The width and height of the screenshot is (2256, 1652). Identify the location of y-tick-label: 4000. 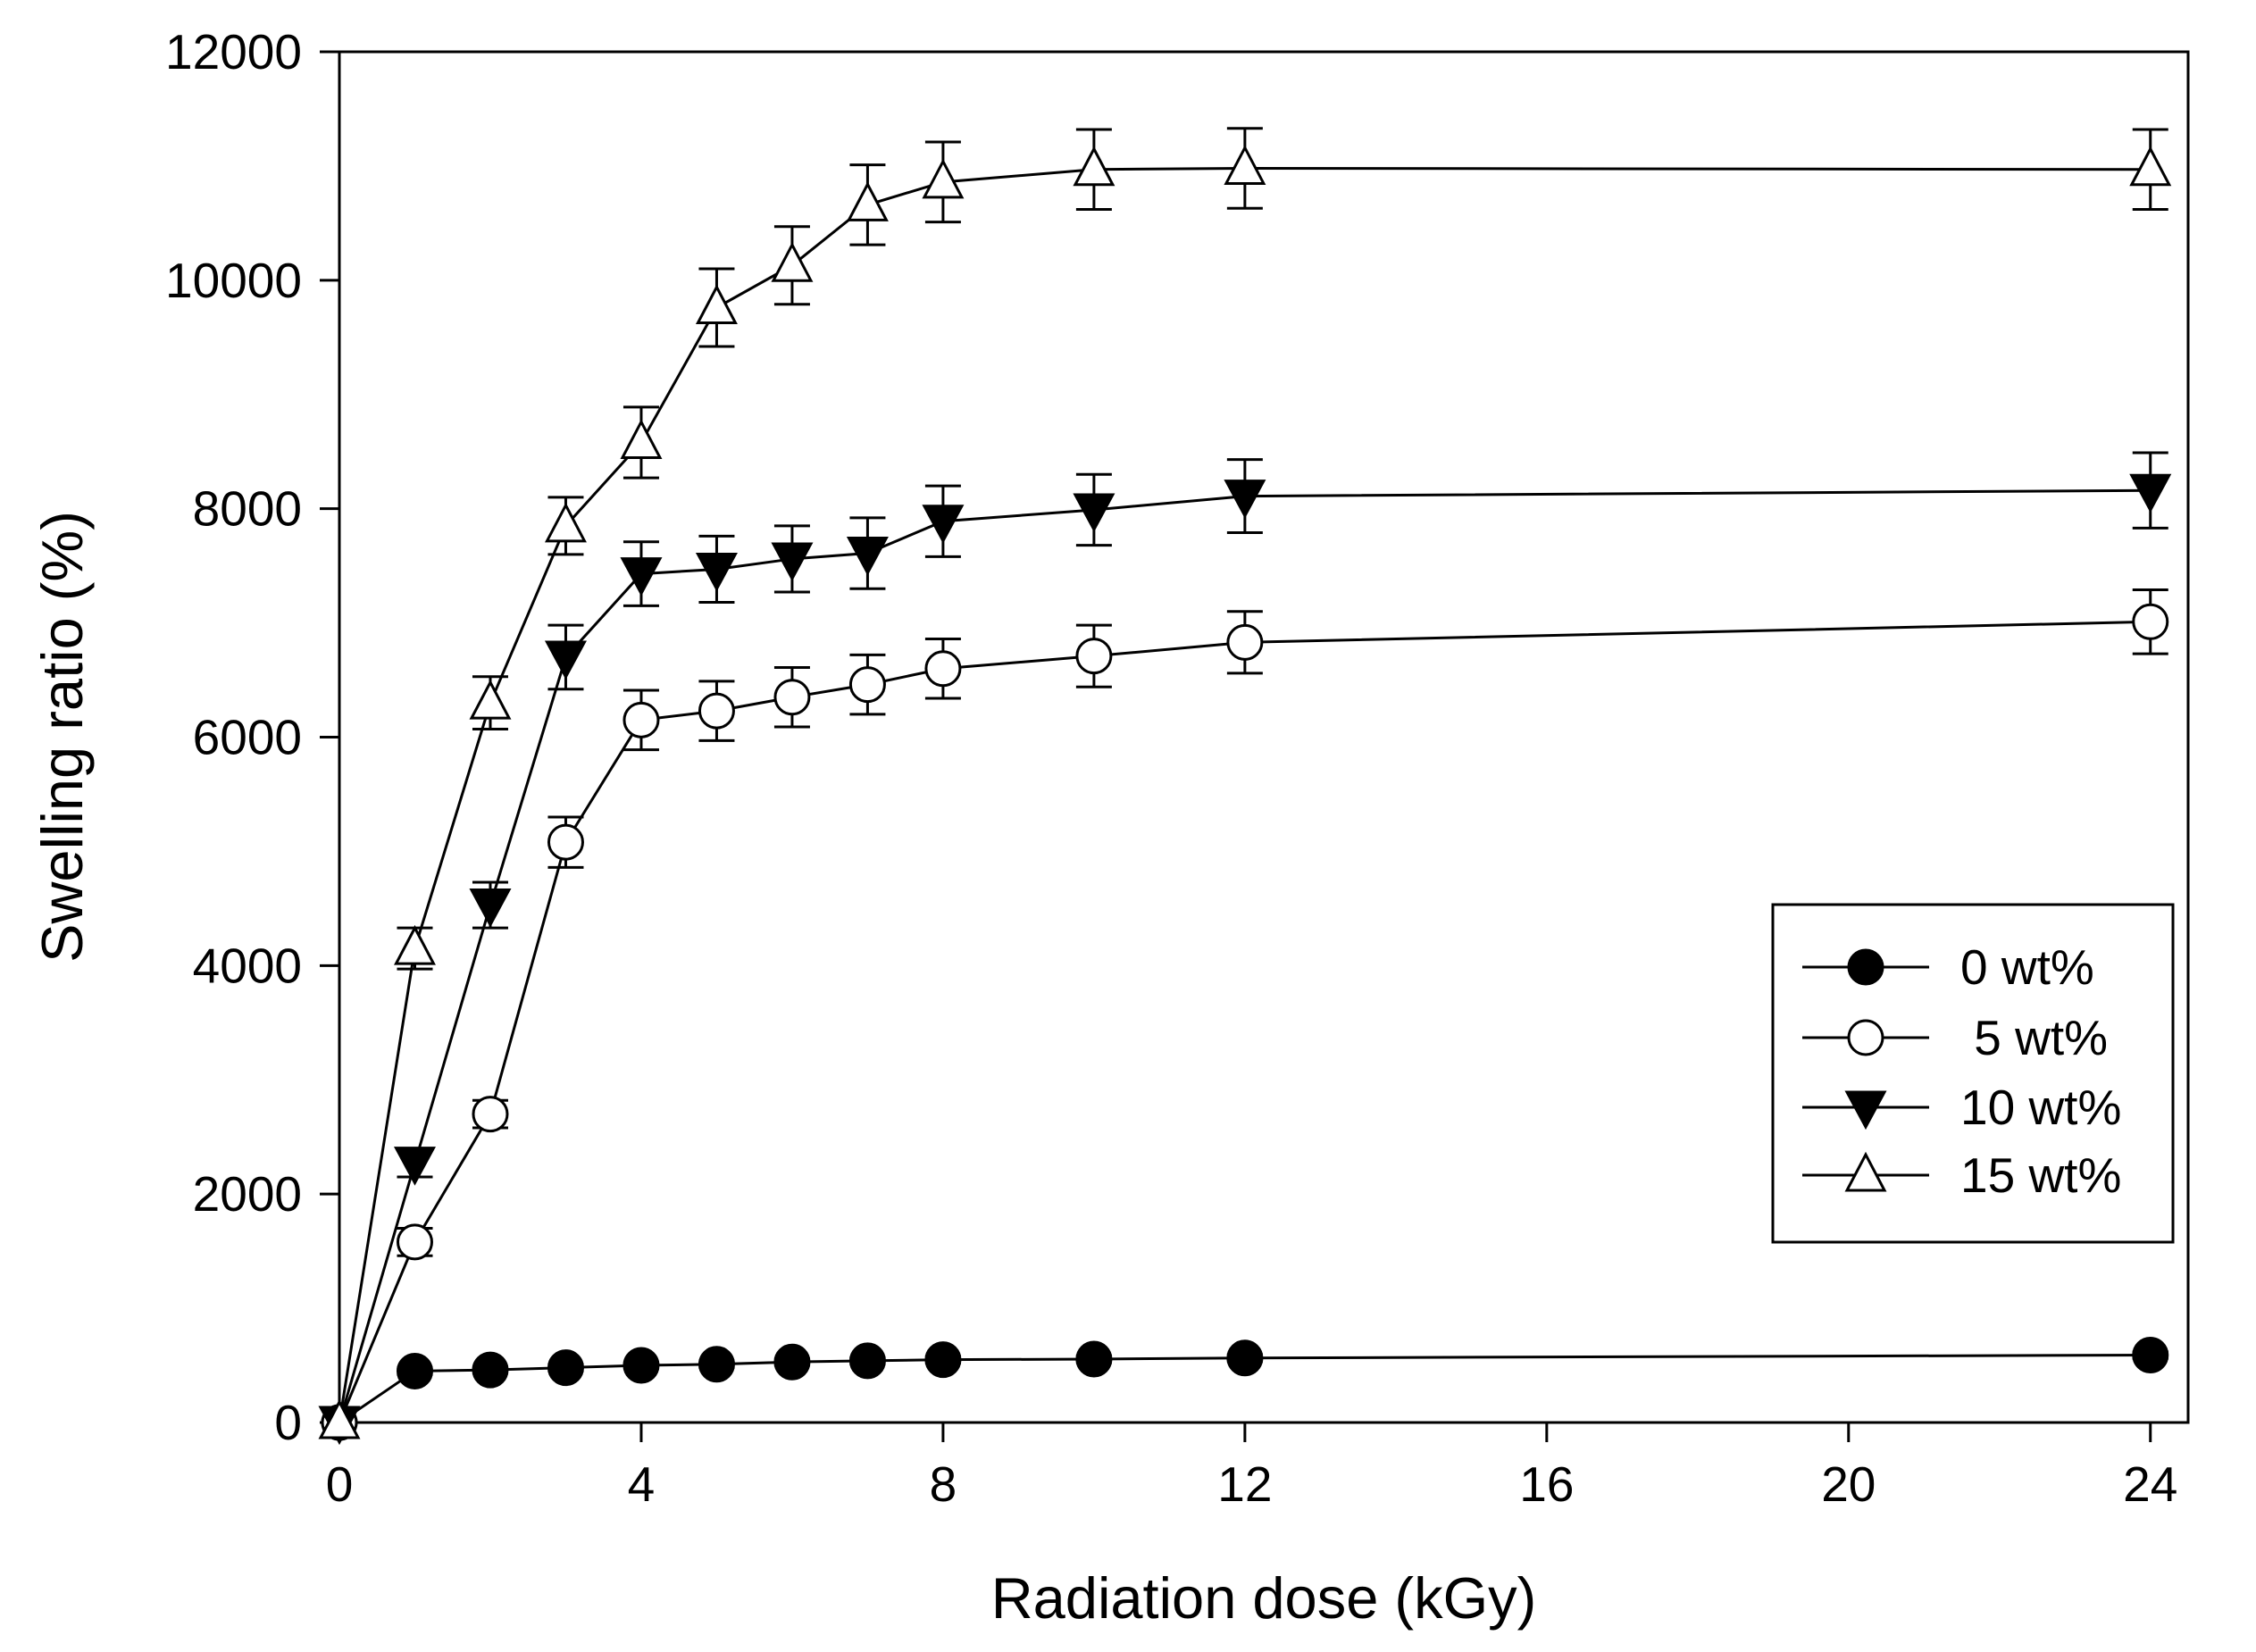
(247, 965).